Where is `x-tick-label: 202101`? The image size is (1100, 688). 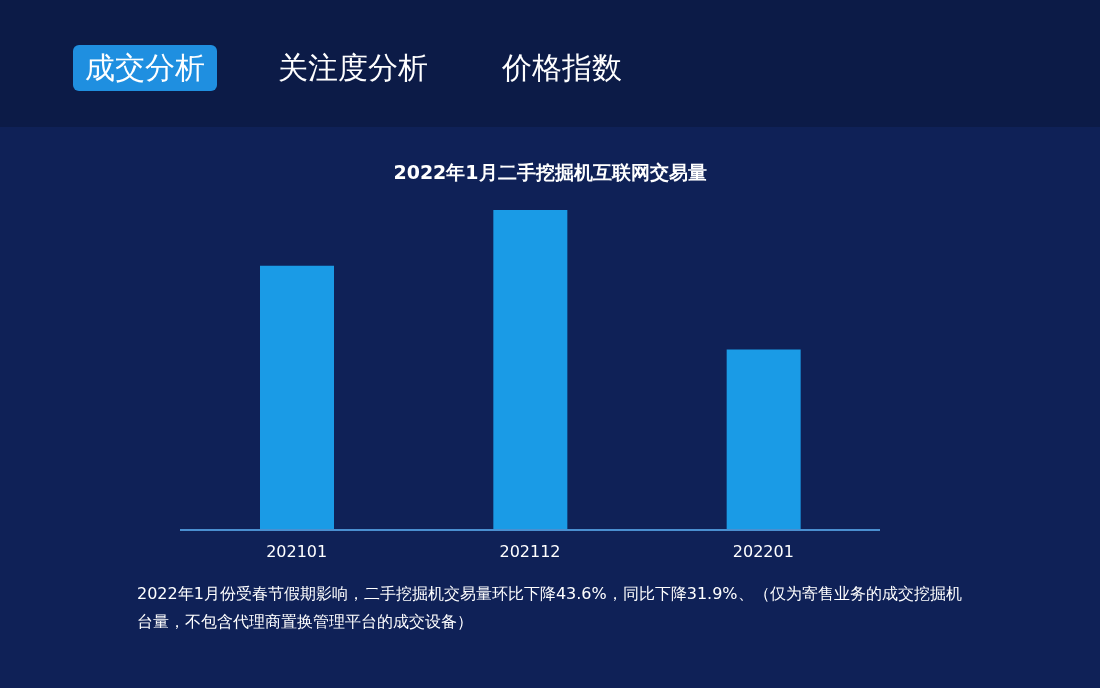 x-tick-label: 202101 is located at coordinates (297, 552).